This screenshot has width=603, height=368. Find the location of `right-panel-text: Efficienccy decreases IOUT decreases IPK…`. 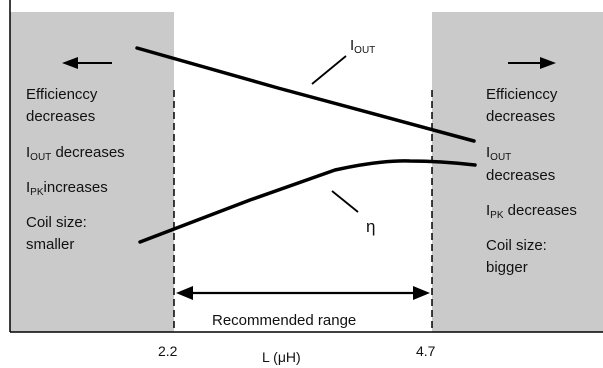

right-panel-text: Efficienccy decreases IOUT decreases IPK… is located at coordinates (531, 181).